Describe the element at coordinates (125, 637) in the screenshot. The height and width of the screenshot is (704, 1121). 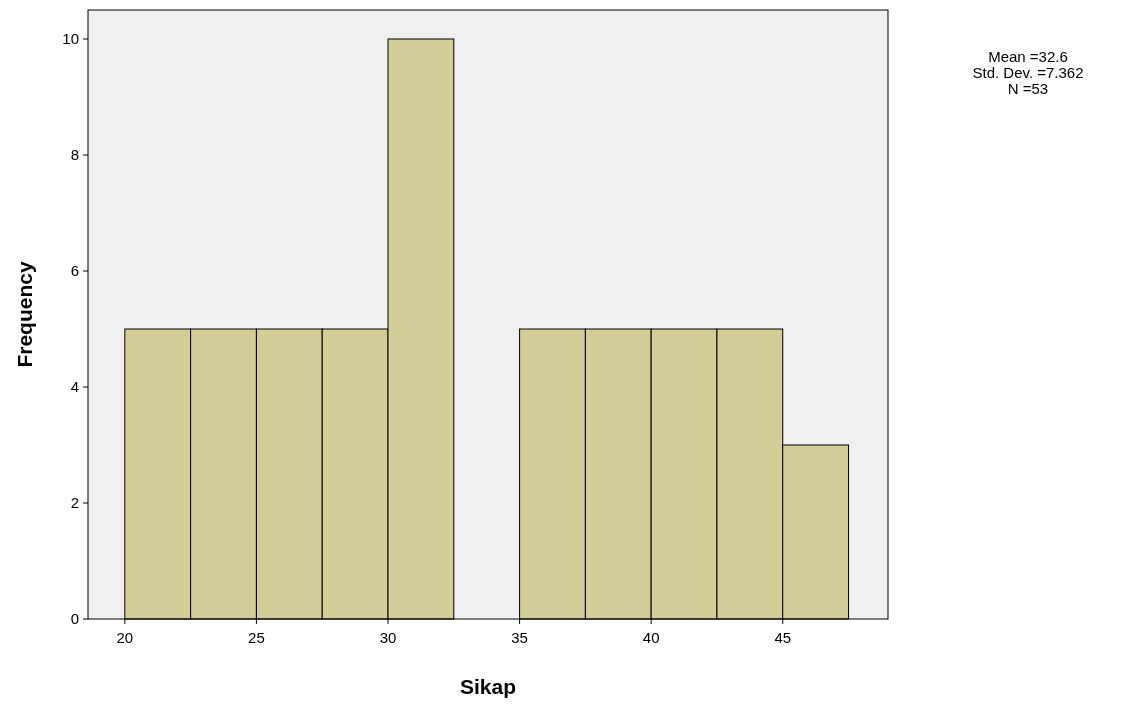
I see `x-tick-label: 20` at that location.